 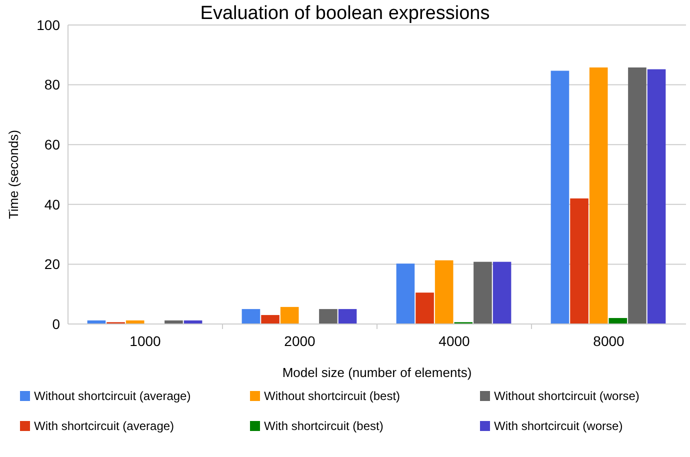 I want to click on y-tick-label: 60, so click(x=52, y=144).